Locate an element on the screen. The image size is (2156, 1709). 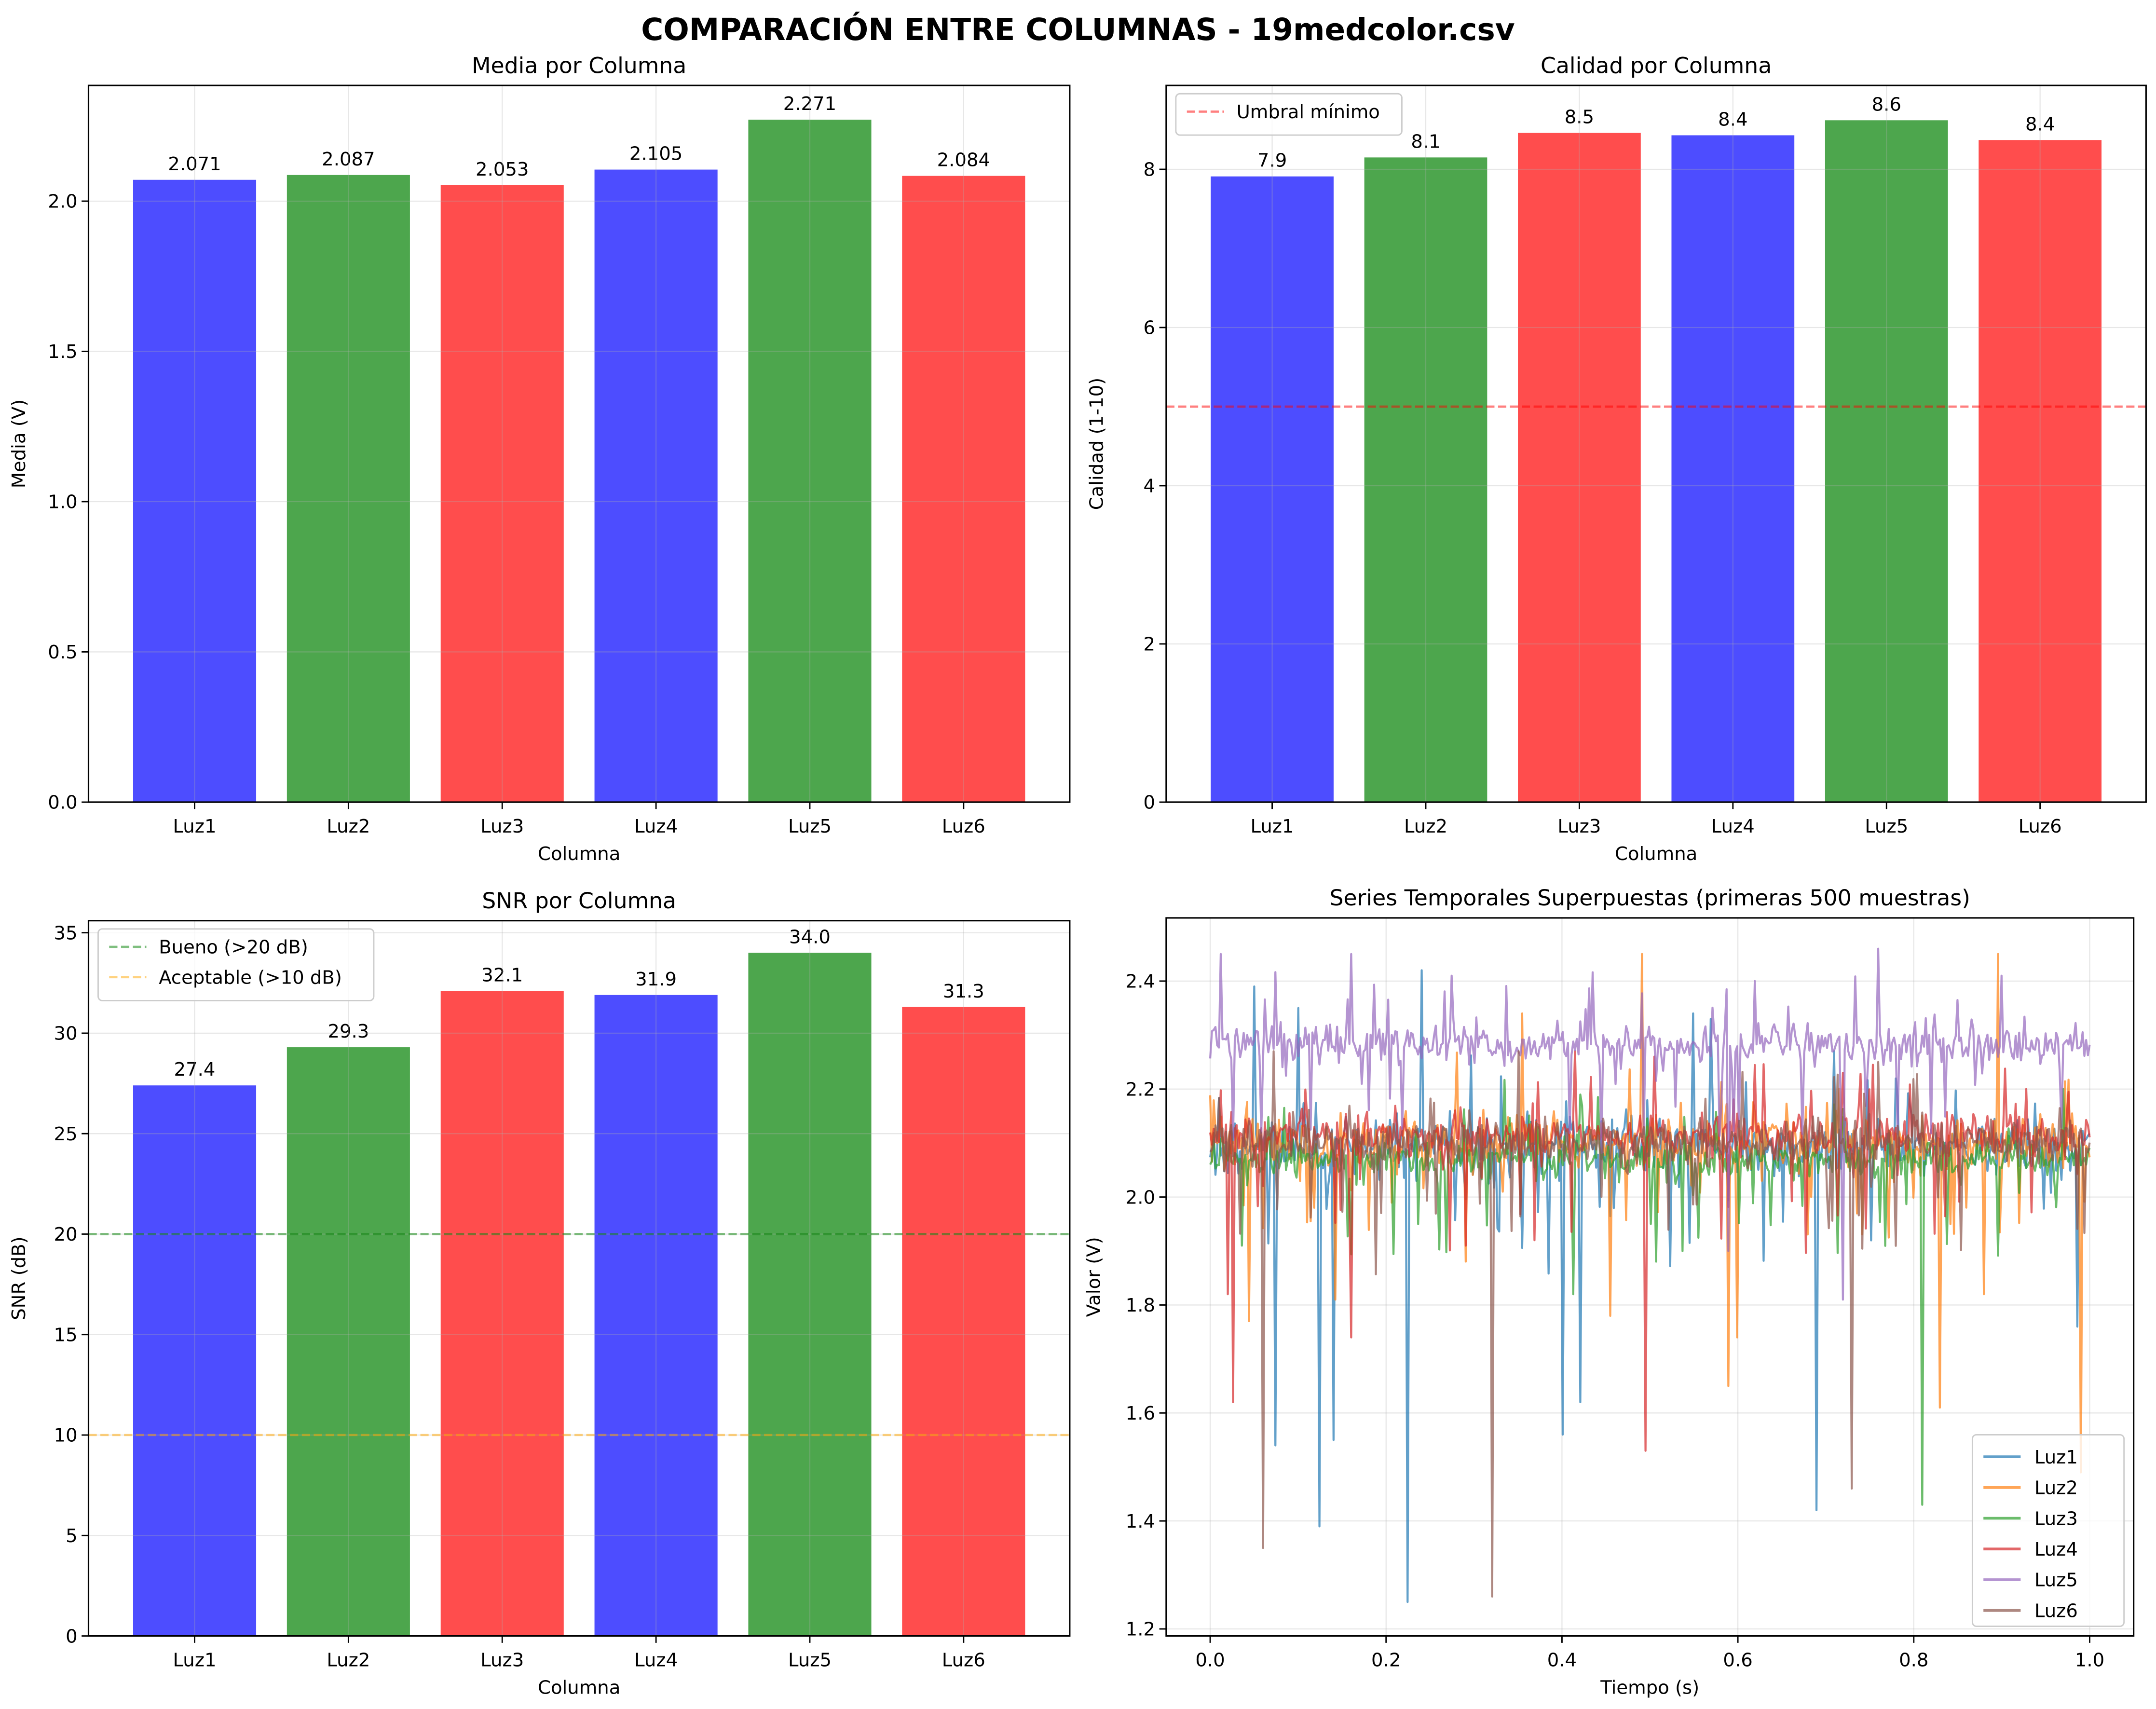
legend-label: Luz3 is located at coordinates (2056, 1519).